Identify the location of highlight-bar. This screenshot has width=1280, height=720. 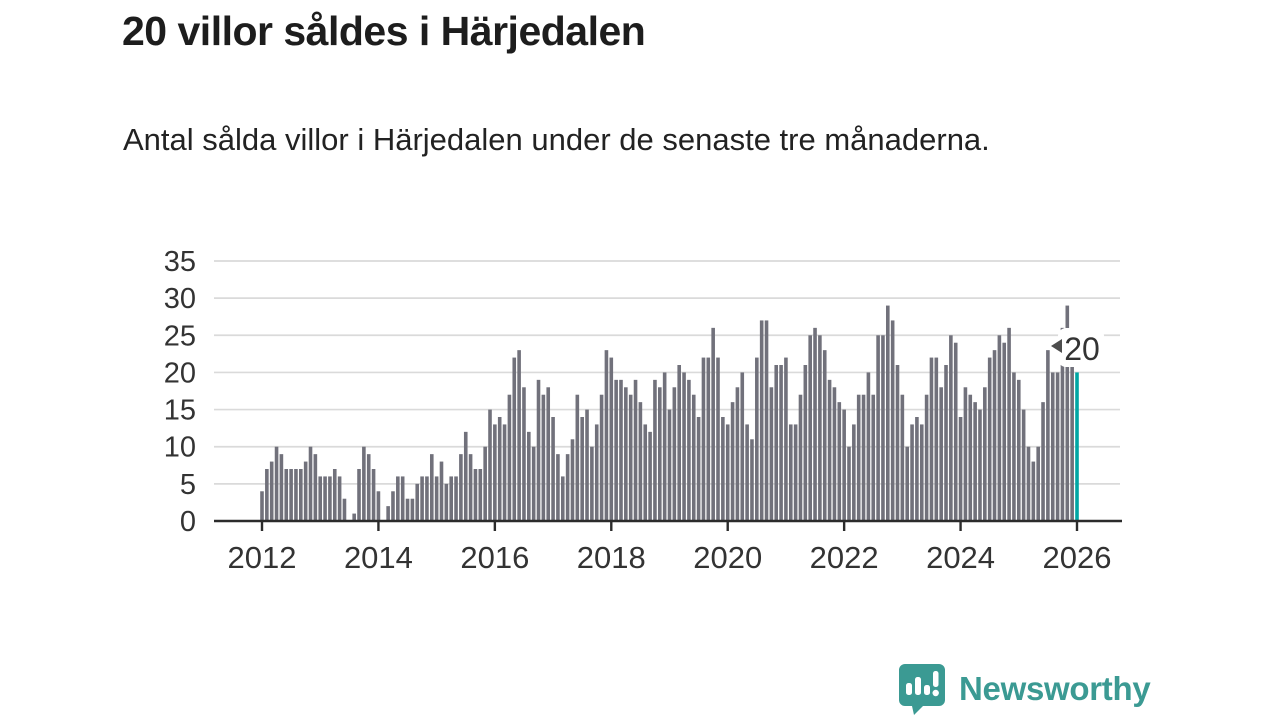
(1077, 446).